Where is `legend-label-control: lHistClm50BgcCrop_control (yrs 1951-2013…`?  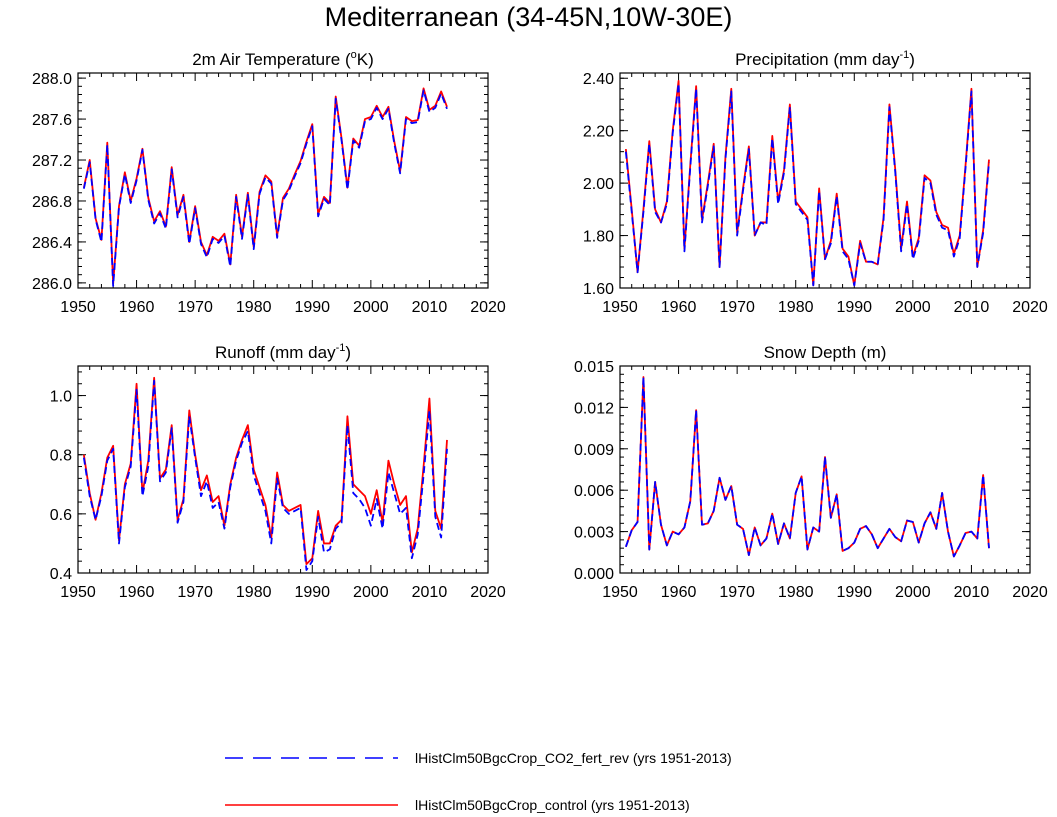
legend-label-control: lHistClm50BgcCrop_control (yrs 1951-2013… is located at coordinates (552, 805).